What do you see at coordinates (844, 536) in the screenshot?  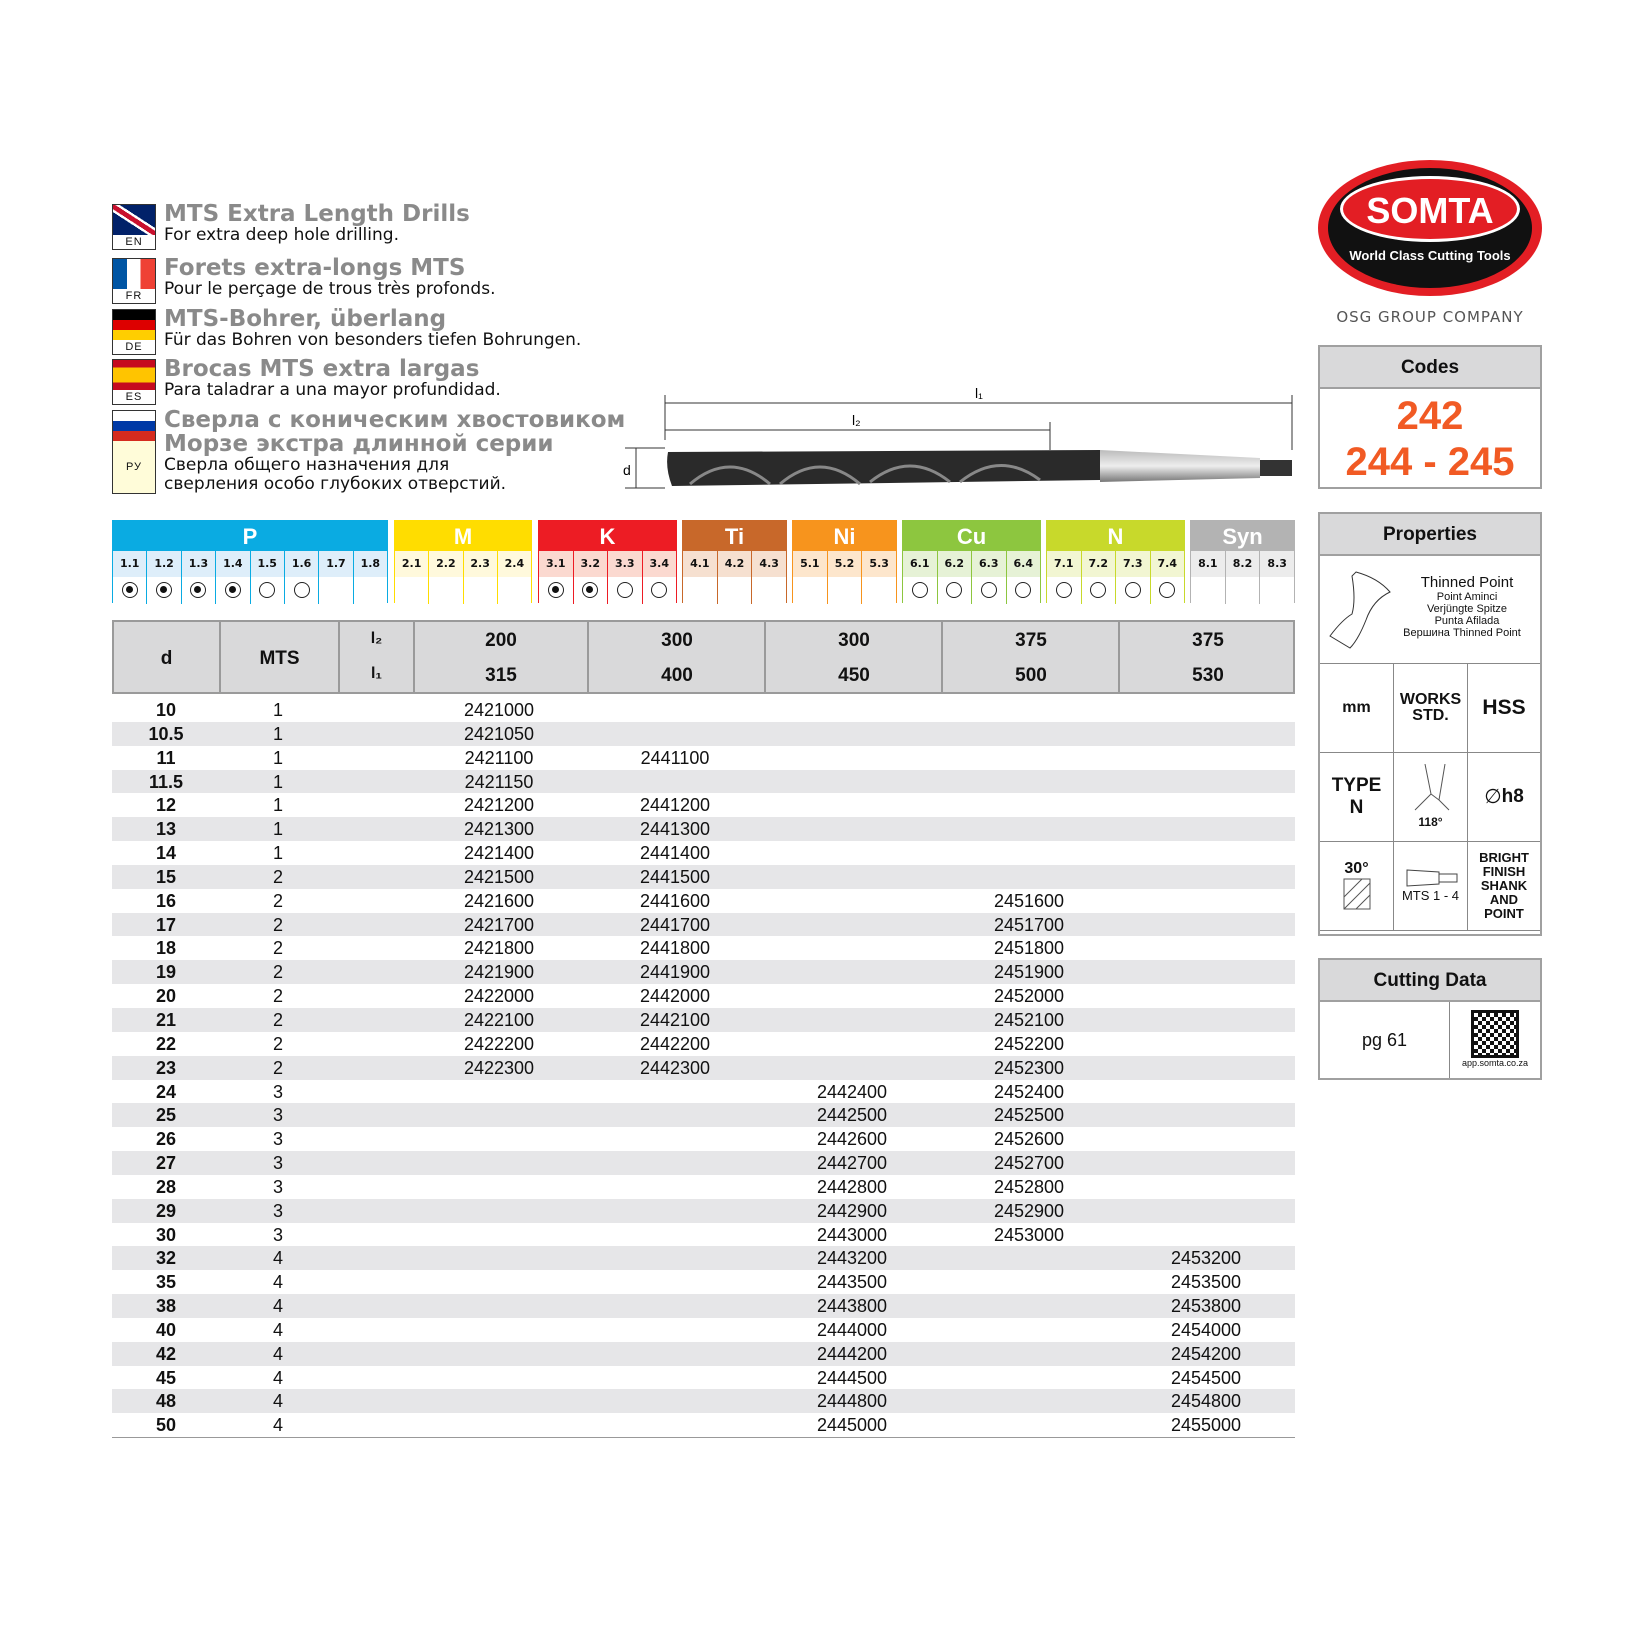 I see `material-group-label: Ni` at bounding box center [844, 536].